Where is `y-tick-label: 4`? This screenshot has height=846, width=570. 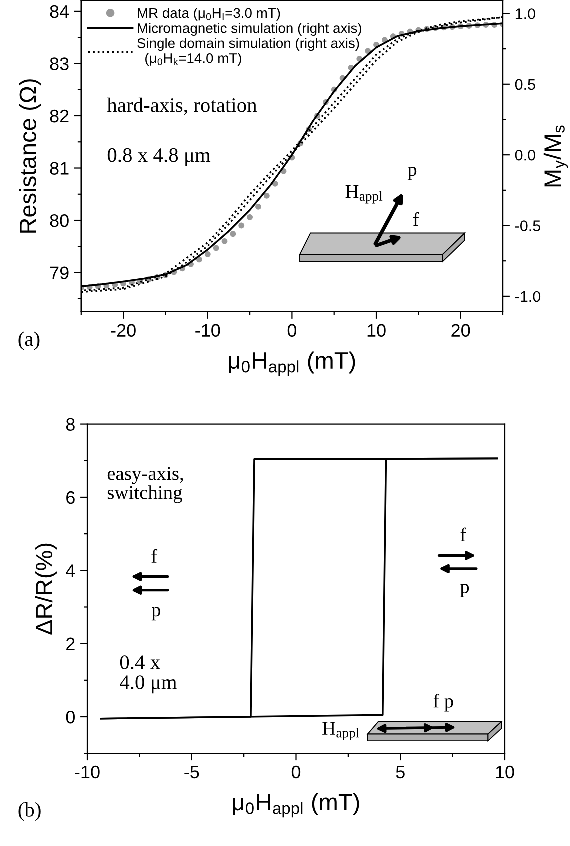 y-tick-label: 4 is located at coordinates (71, 571).